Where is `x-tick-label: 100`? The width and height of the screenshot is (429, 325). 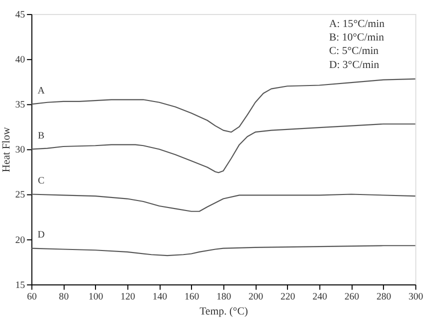 x-tick-label: 100 is located at coordinates (96, 297).